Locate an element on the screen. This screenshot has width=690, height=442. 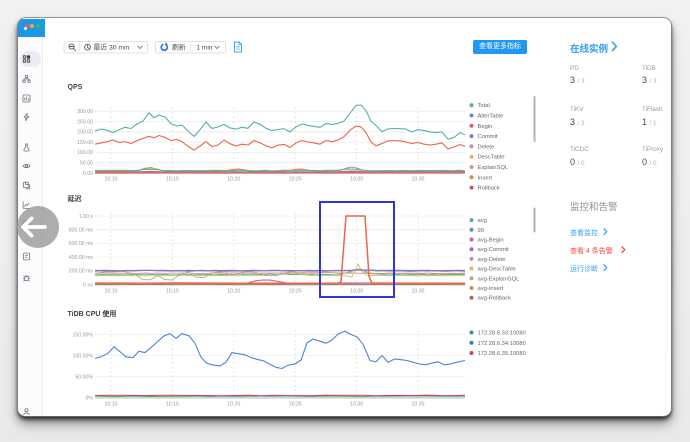
svg-text: 最近 30 min is located at coordinates (112, 46).